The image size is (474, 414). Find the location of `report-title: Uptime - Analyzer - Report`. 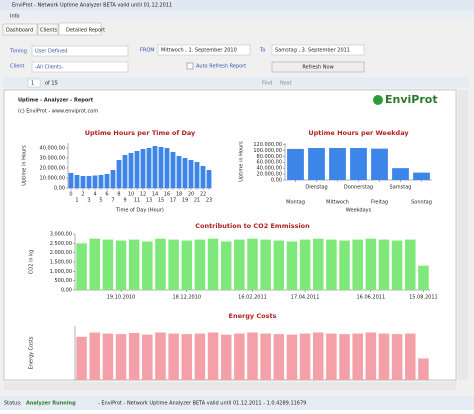

report-title: Uptime - Analyzer - Report is located at coordinates (56, 101).